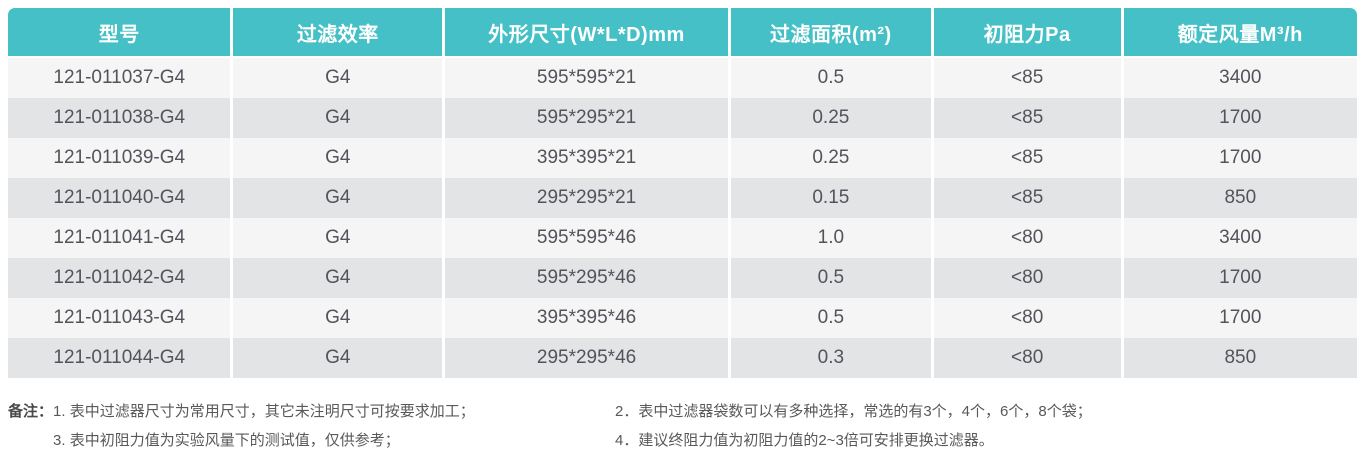 This screenshot has width=1365, height=457. Describe the element at coordinates (31, 411) in the screenshot. I see `notes-label: 备注：` at that location.